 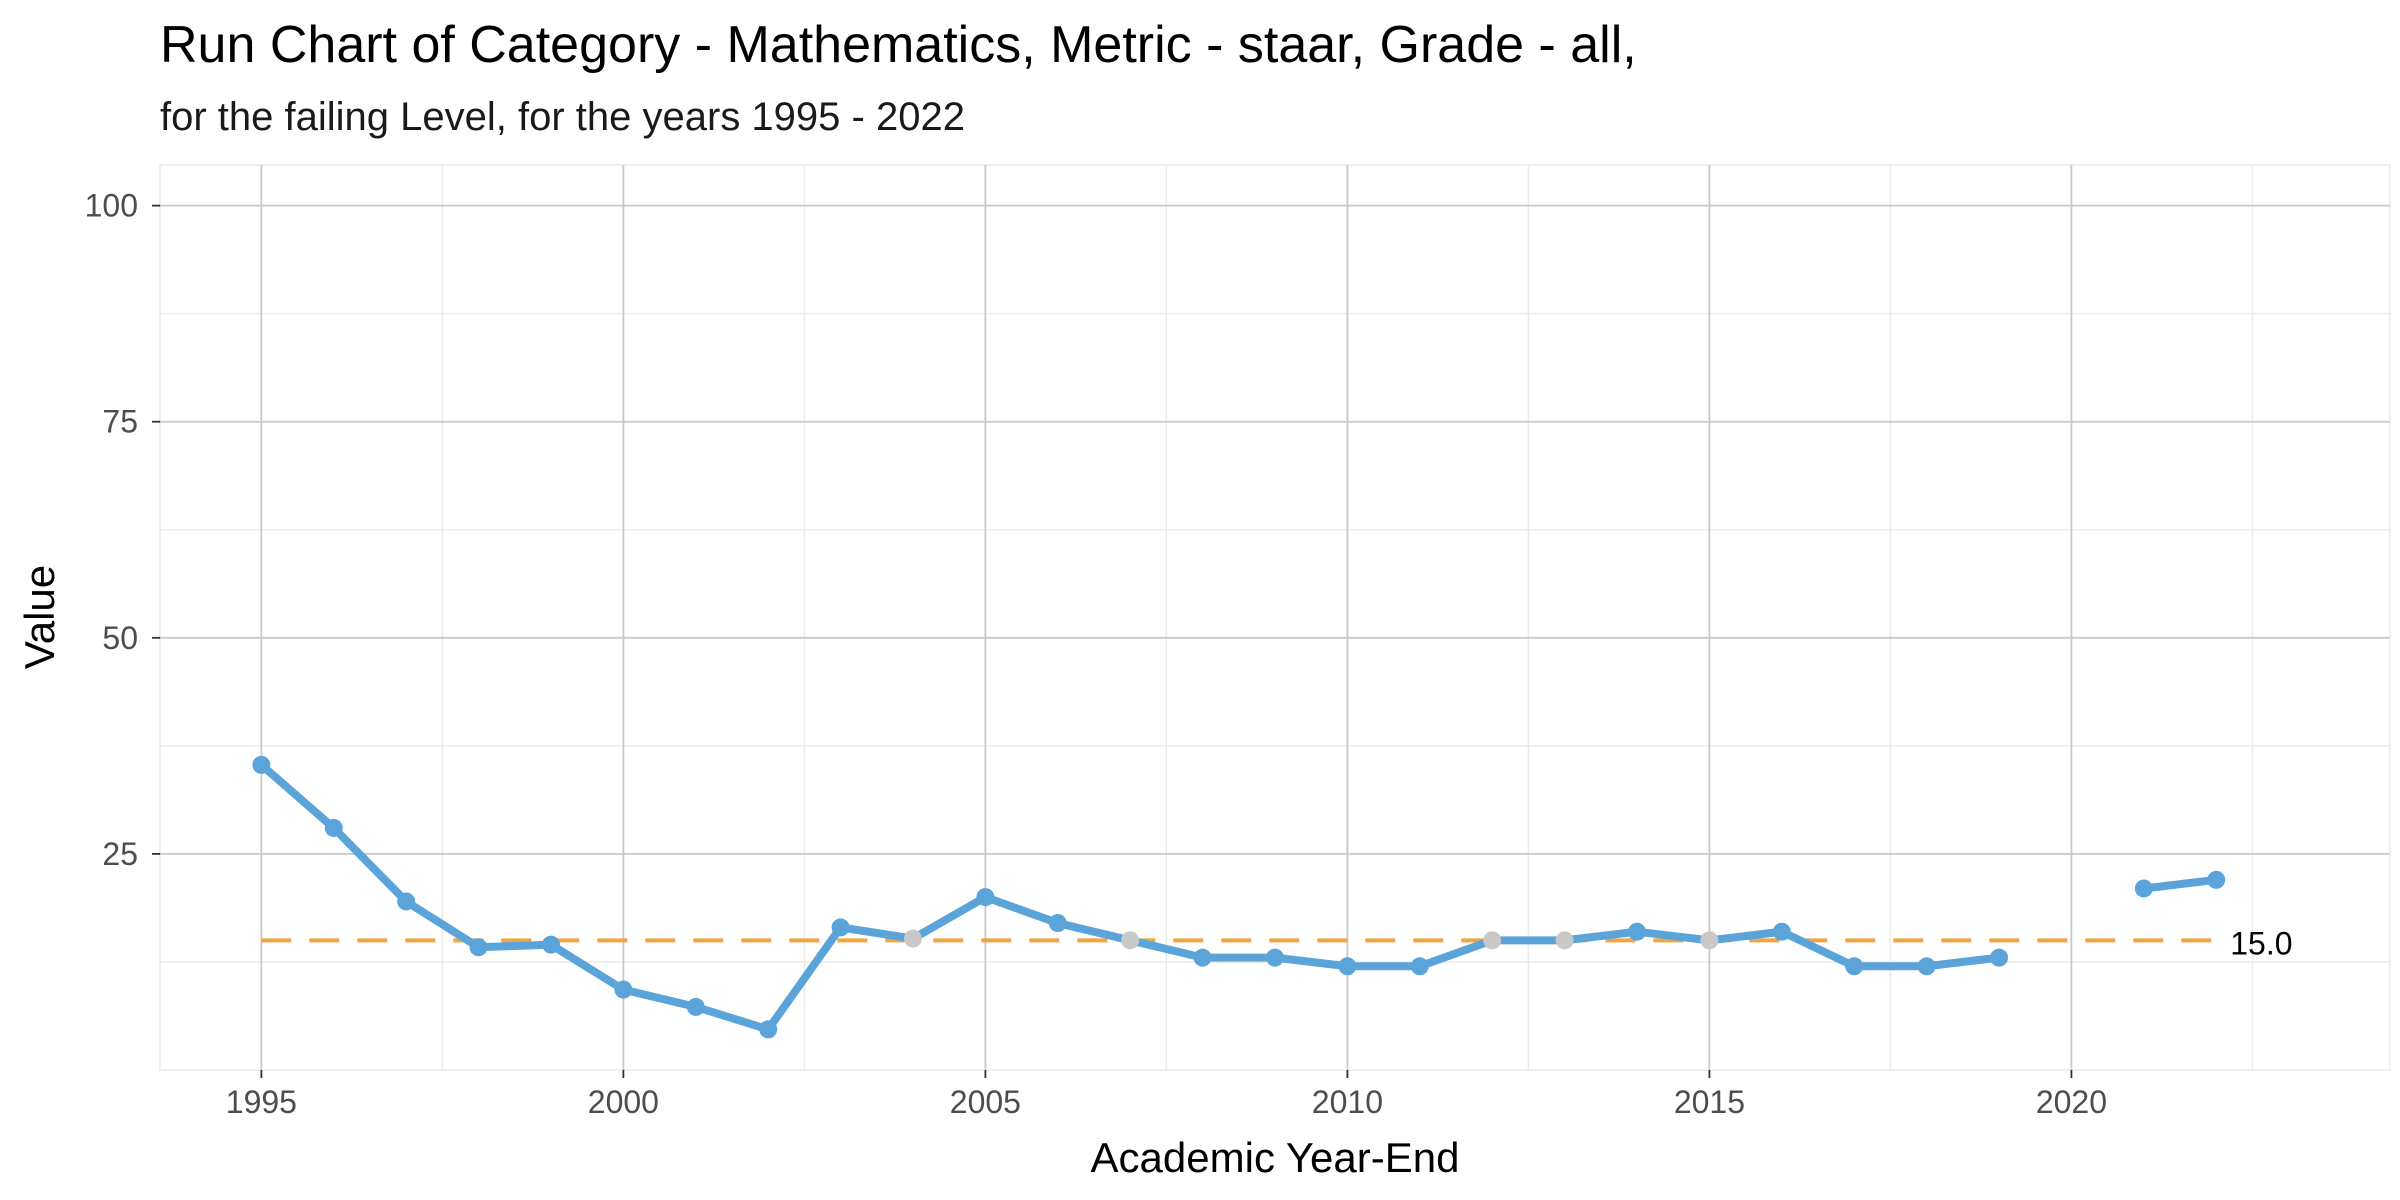 What do you see at coordinates (120, 422) in the screenshot?
I see `y-tick-label: 75` at bounding box center [120, 422].